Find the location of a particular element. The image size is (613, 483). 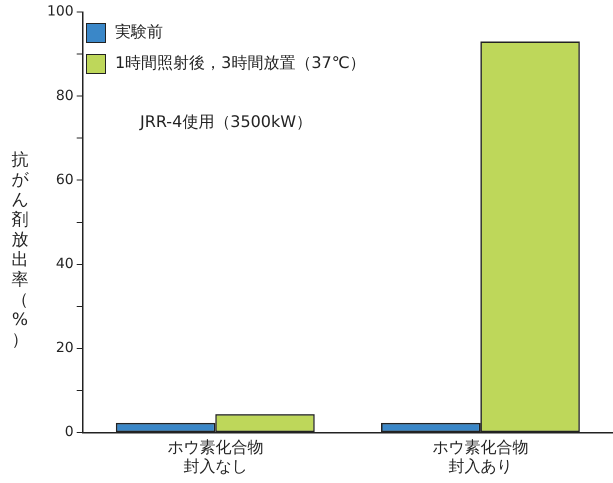

x-tick-label: ホウ素化合物封入あり is located at coordinates (480, 456).